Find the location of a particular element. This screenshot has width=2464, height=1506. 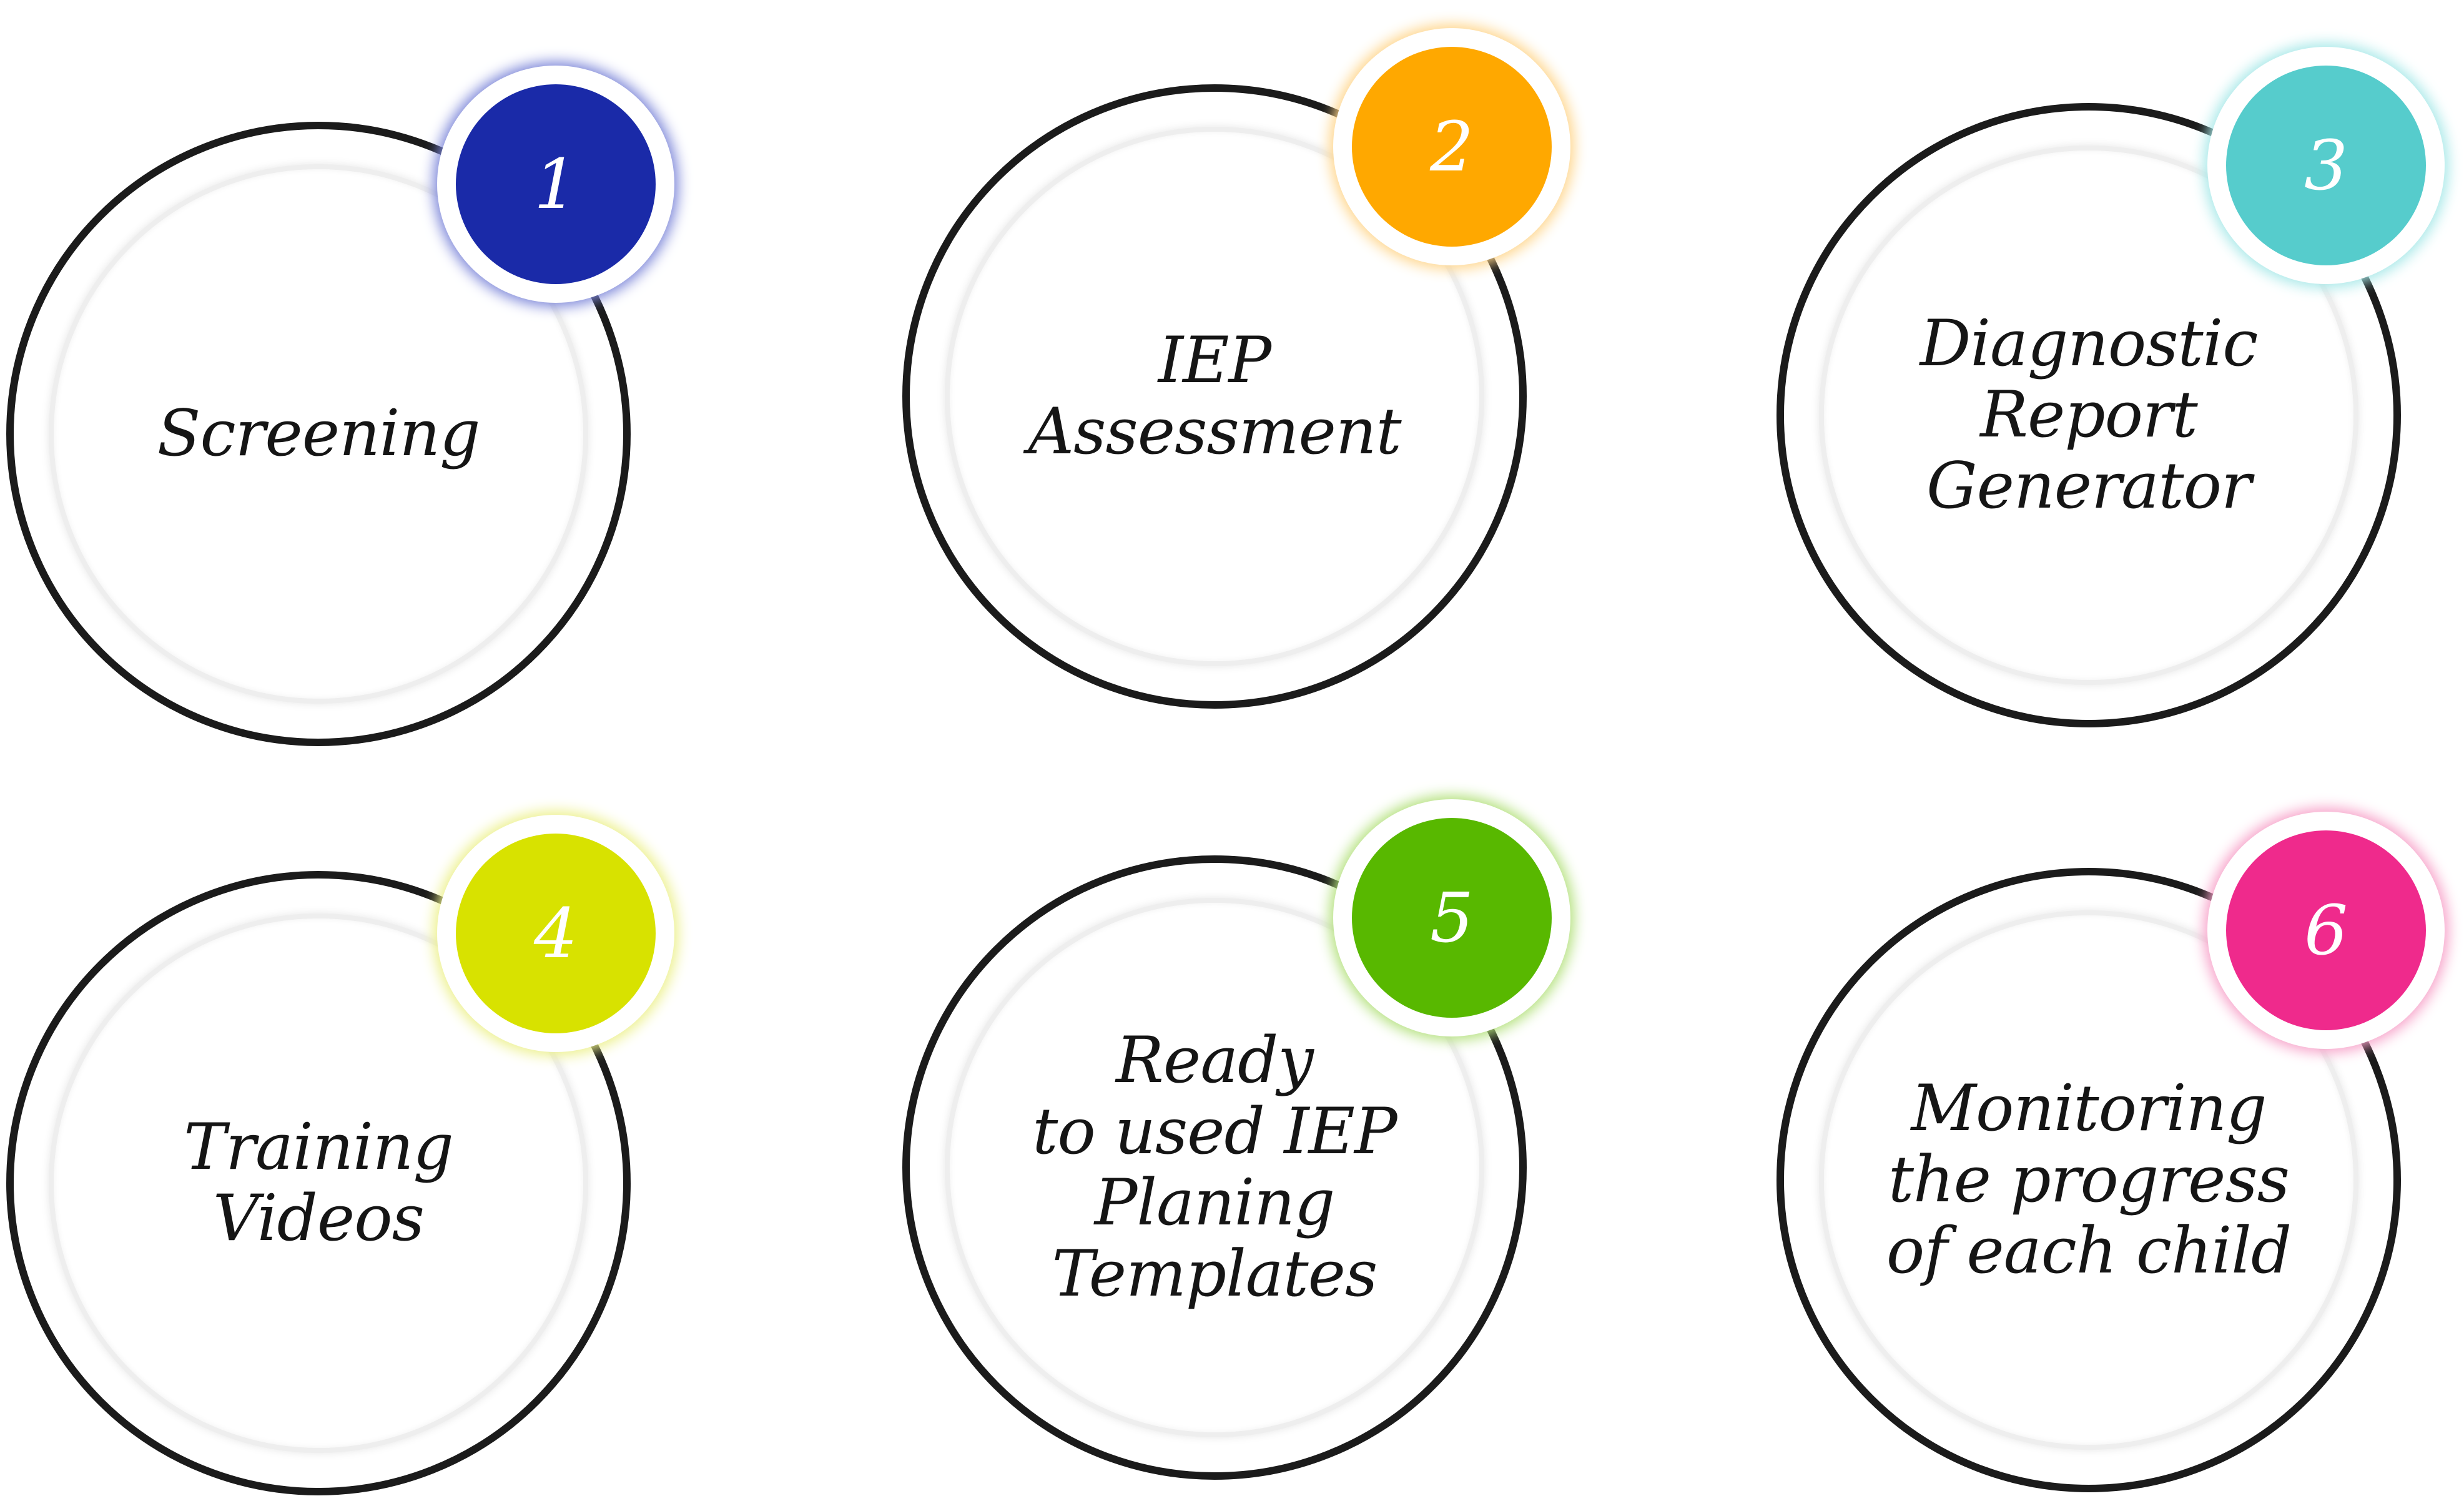

step-badge: 5 is located at coordinates (1451, 917).